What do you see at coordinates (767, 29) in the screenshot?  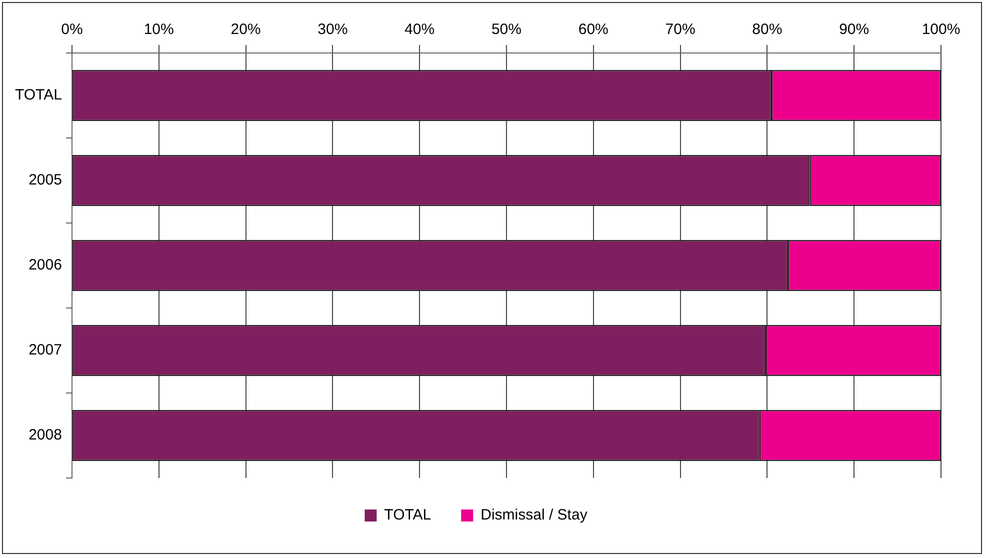 I see `x-tick-label: 80%` at bounding box center [767, 29].